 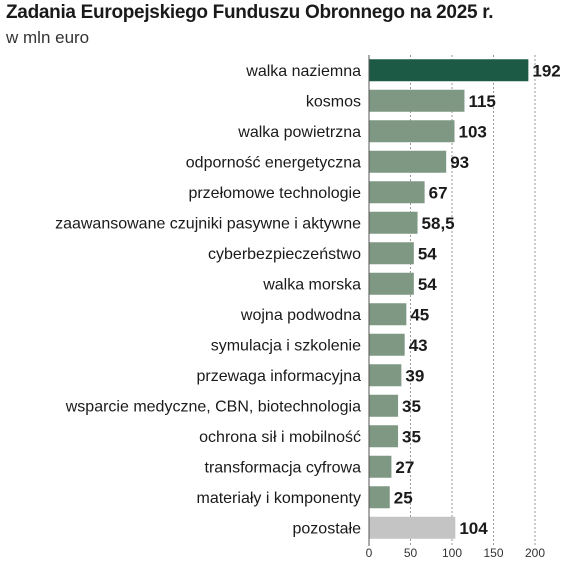 I want to click on value-label: 45, so click(x=419, y=314).